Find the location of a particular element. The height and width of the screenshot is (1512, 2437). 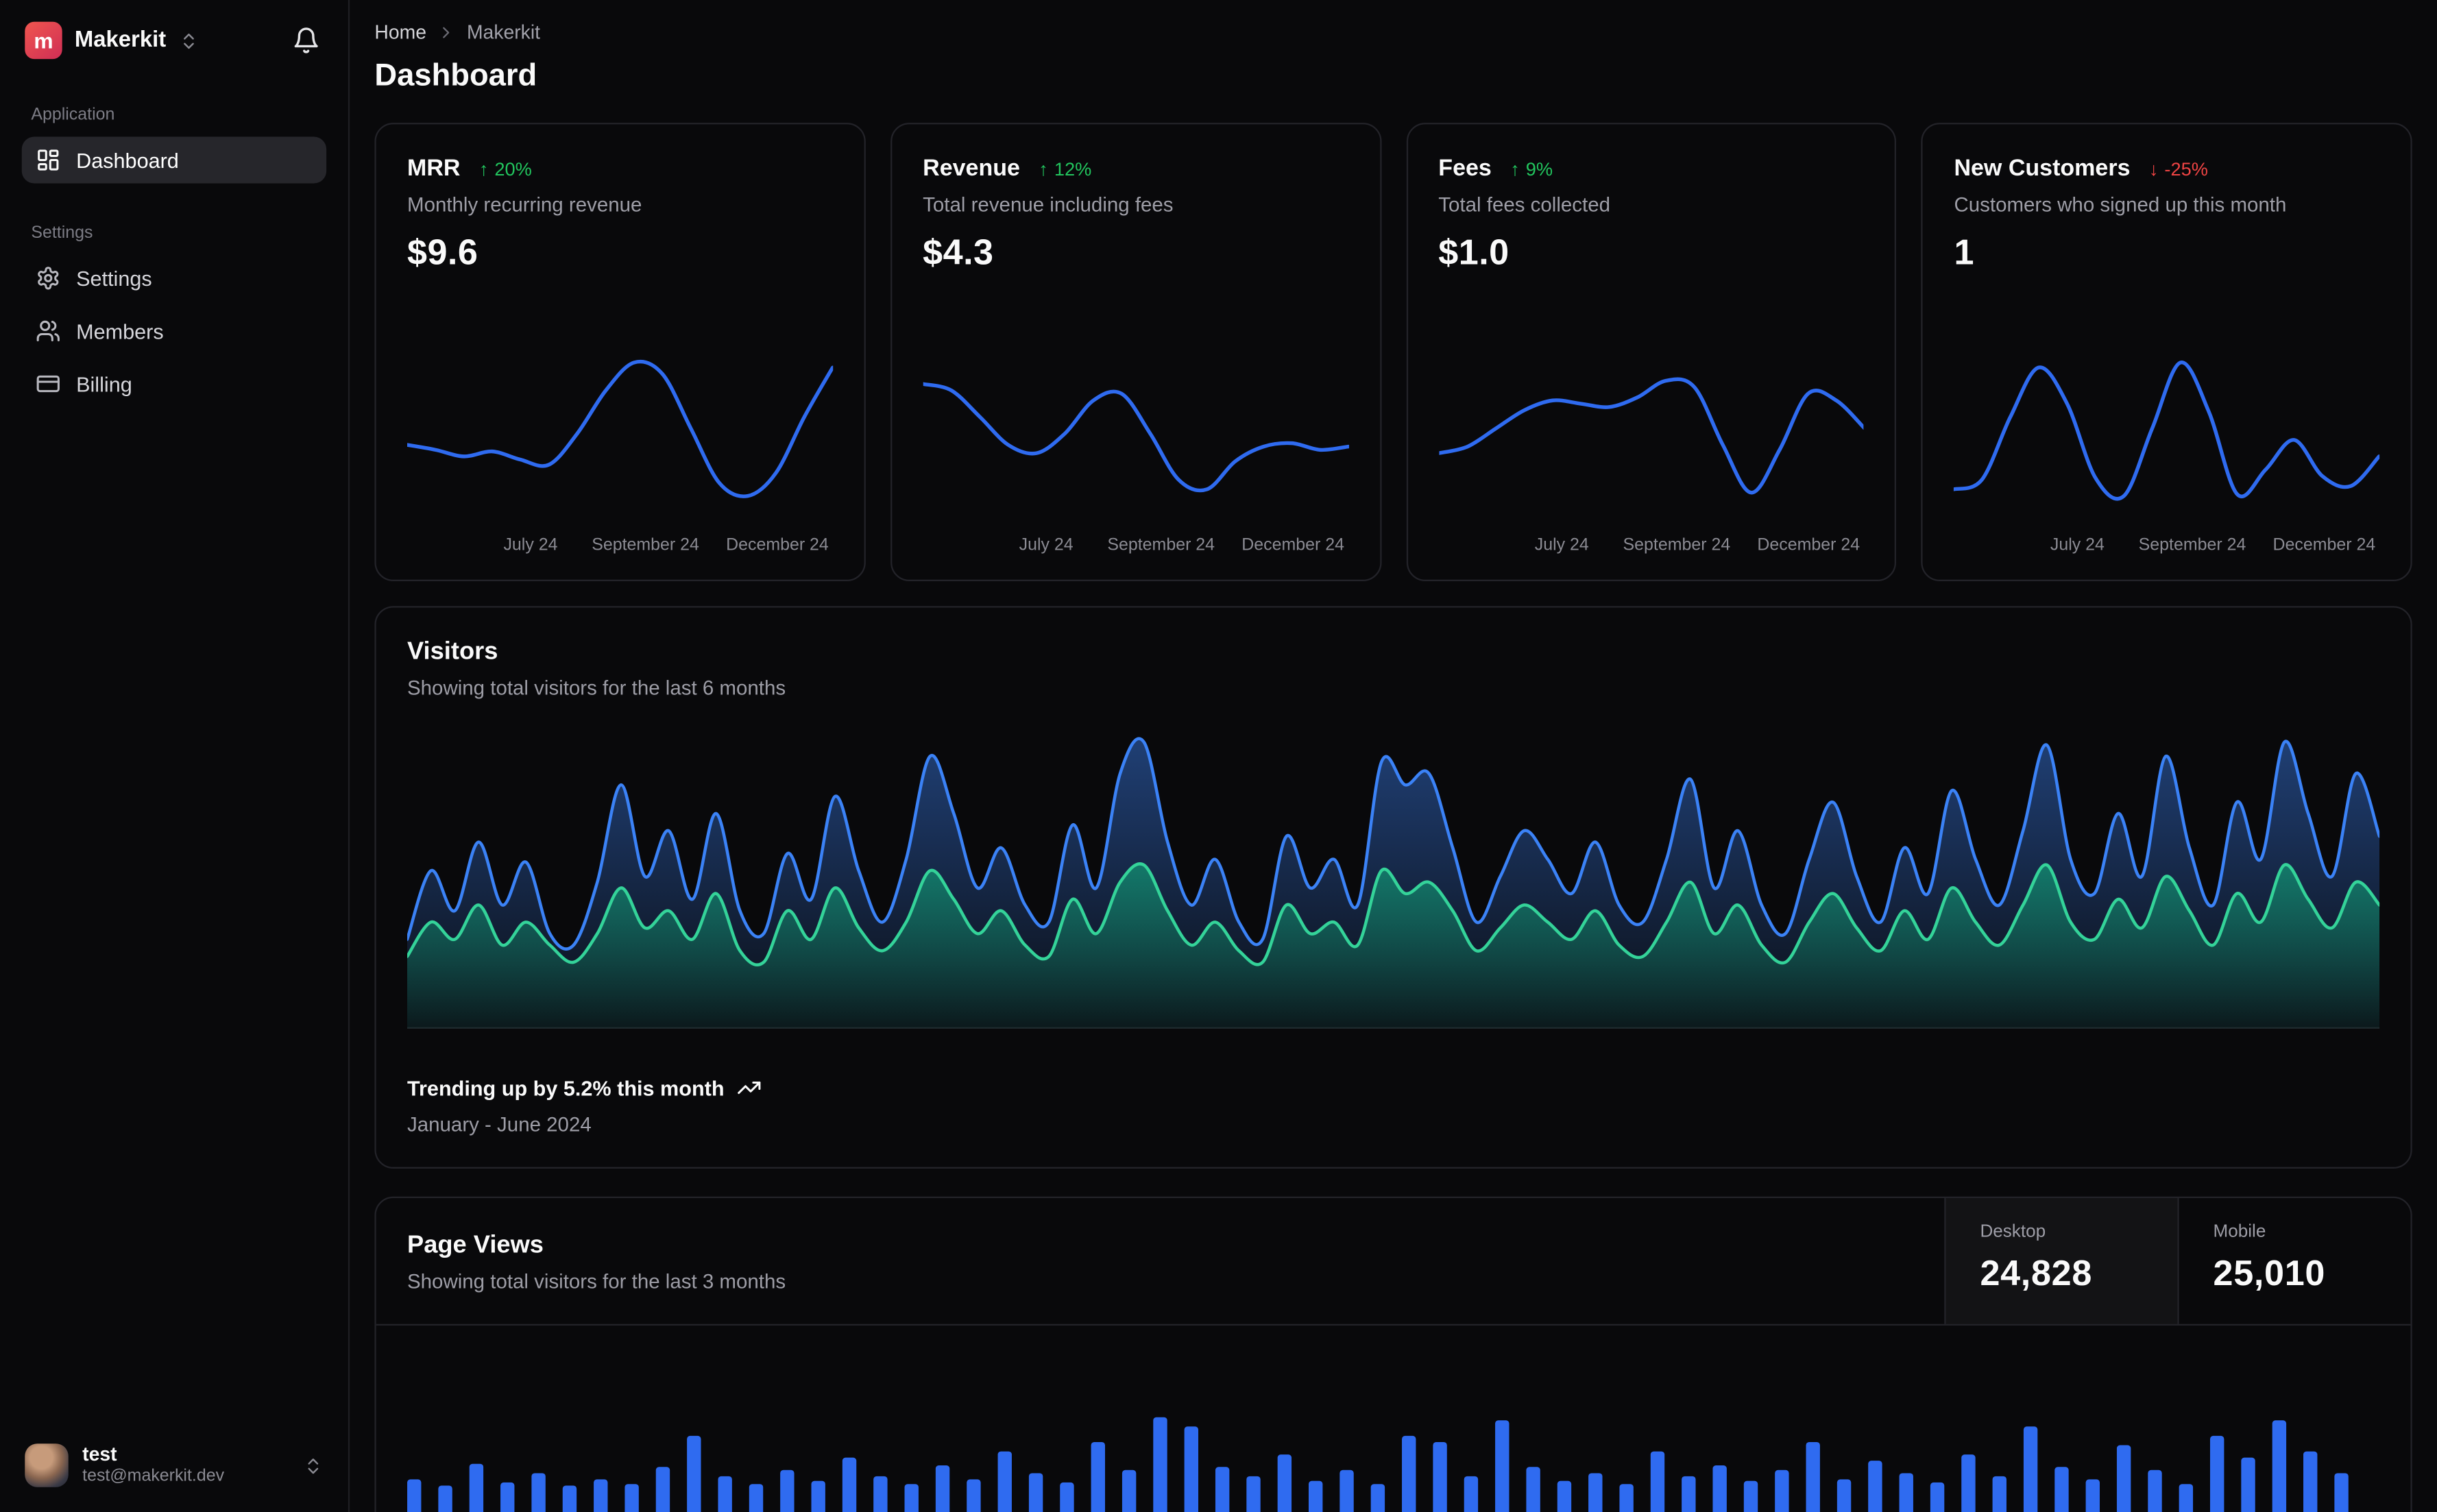

sidebar-item-settings: Settings is located at coordinates (174, 279).